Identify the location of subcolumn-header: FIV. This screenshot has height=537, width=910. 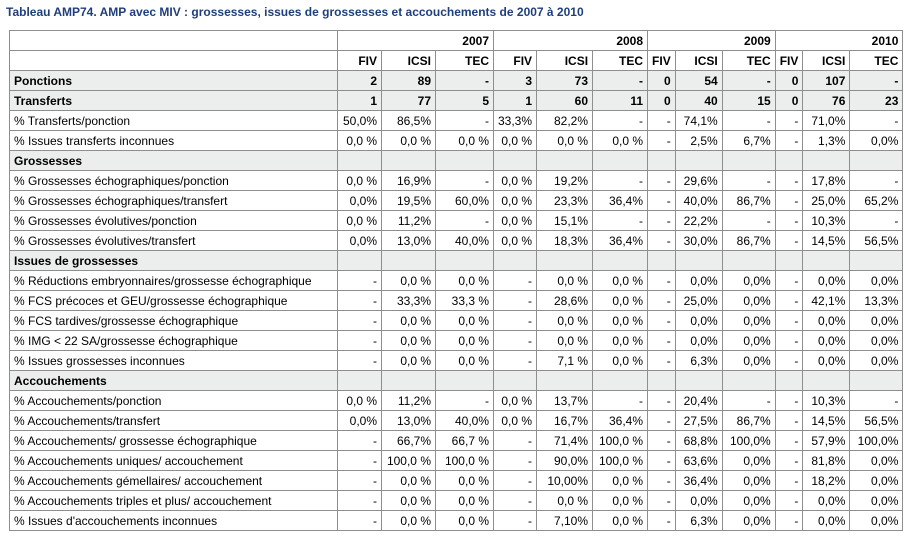
(515, 60).